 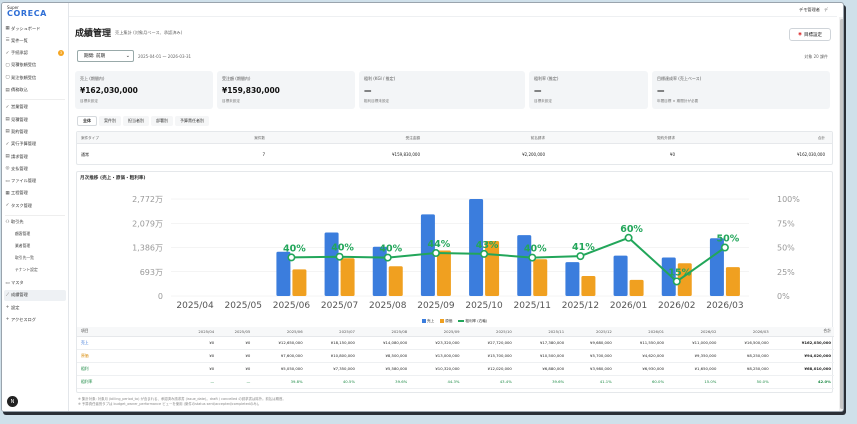 I want to click on table-header-cell: 2025/12, so click(x=591, y=332).